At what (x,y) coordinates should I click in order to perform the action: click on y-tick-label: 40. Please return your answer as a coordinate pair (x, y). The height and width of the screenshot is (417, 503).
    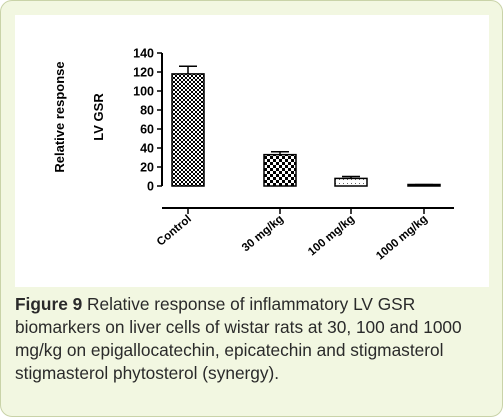
    Looking at the image, I should click on (147, 149).